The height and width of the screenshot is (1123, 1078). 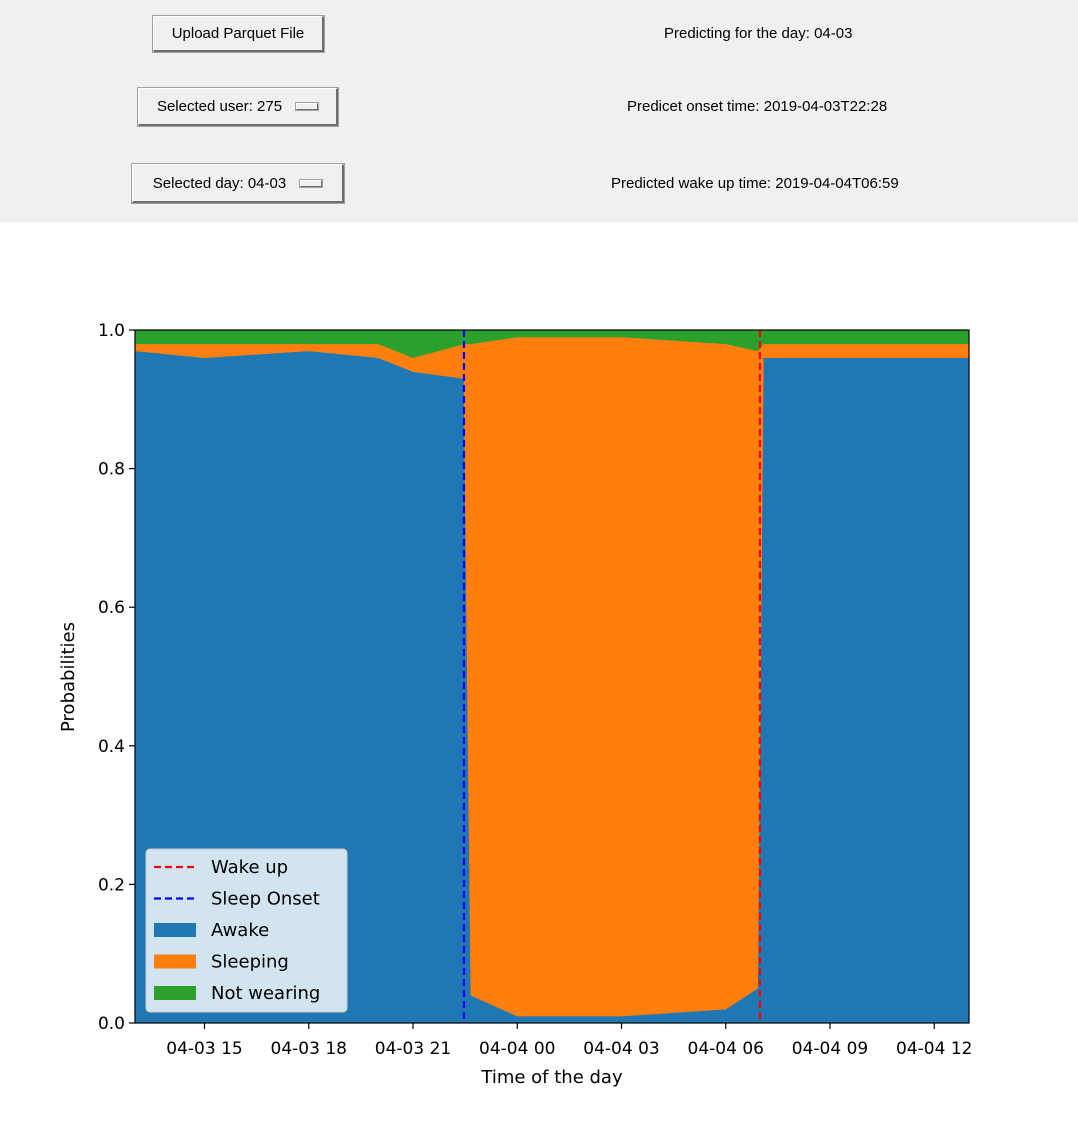 What do you see at coordinates (111, 608) in the screenshot?
I see `y-tick-label: 0.6` at bounding box center [111, 608].